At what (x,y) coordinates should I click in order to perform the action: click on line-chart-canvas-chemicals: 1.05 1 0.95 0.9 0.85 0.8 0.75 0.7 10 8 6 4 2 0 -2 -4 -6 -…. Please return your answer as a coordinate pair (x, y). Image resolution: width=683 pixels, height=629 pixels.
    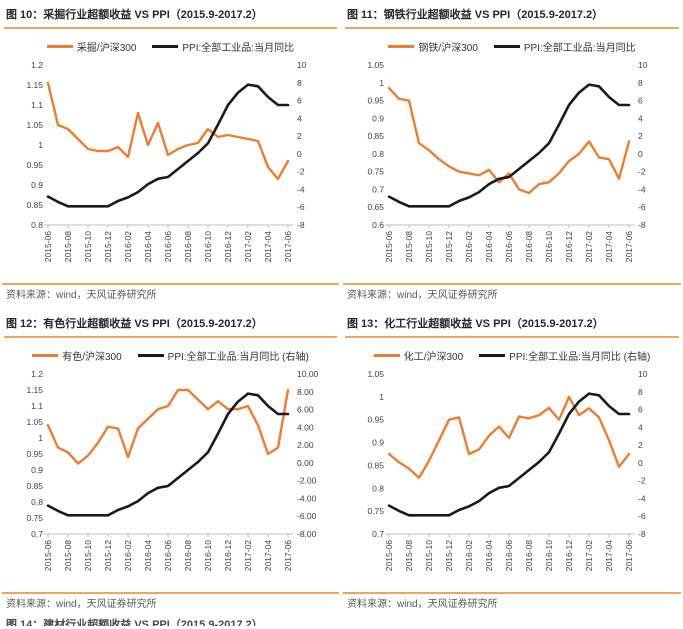
    Looking at the image, I should click on (507, 470).